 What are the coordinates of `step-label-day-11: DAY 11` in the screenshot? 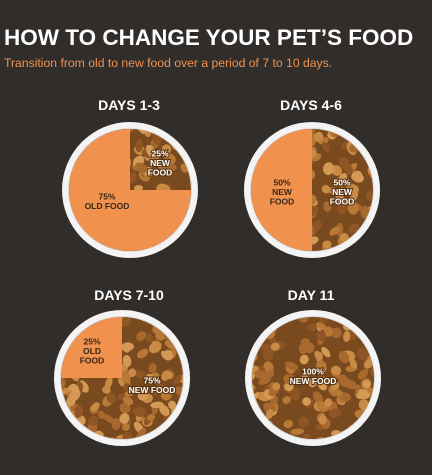 It's located at (311, 295).